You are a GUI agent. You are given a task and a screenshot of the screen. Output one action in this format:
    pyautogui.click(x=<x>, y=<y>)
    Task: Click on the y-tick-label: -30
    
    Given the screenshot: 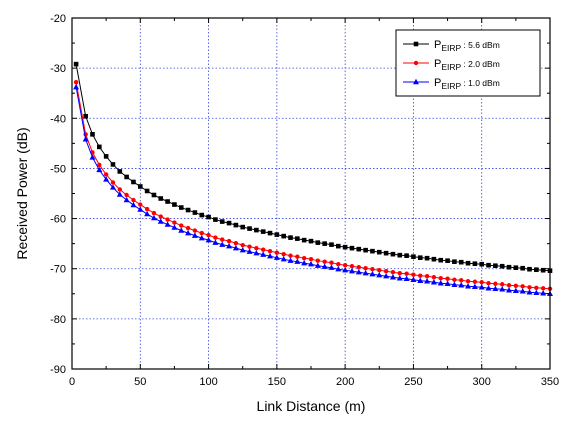 What is the action you would take?
    pyautogui.click(x=58, y=69)
    